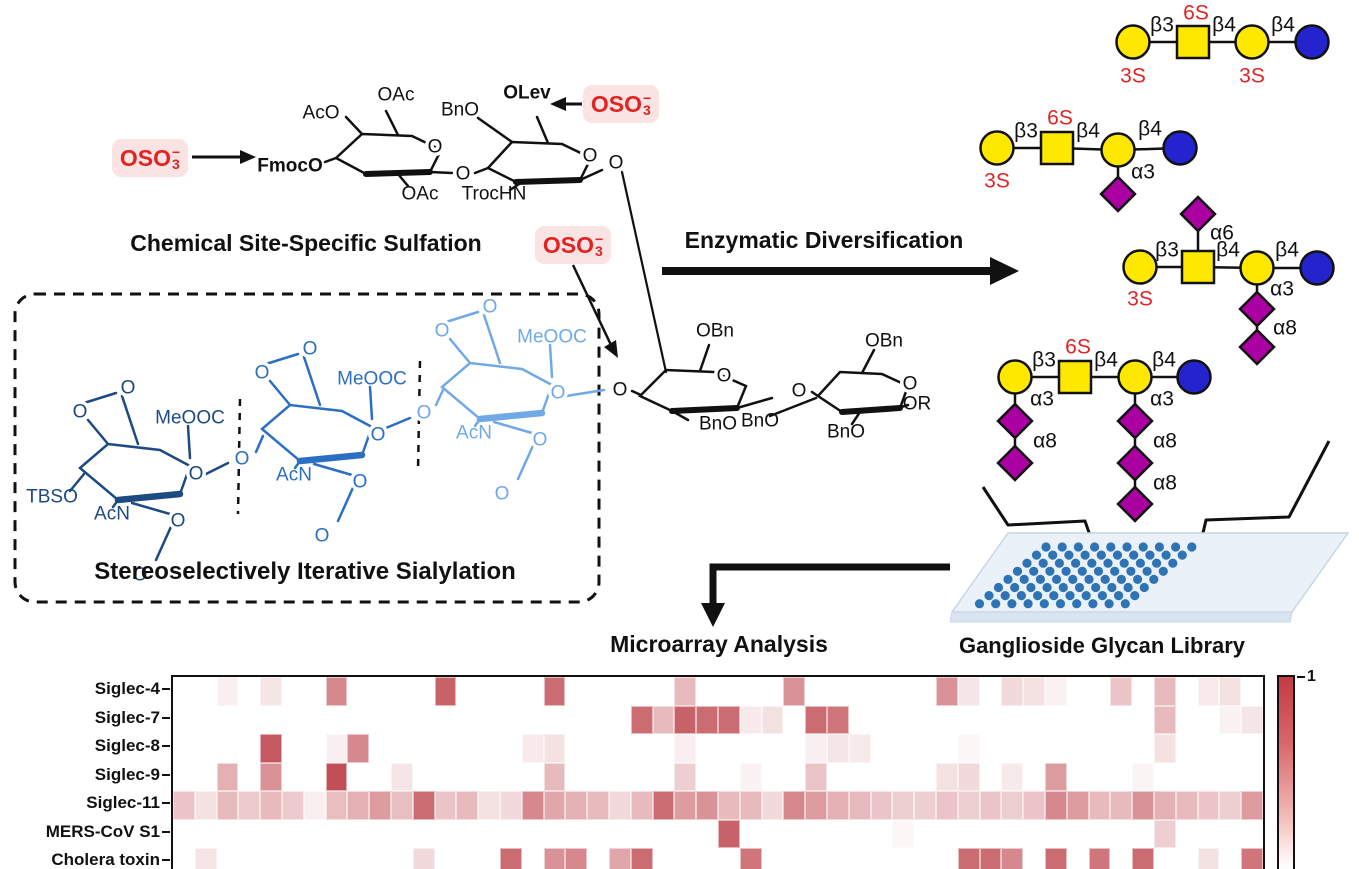 The image size is (1359, 869). Describe the element at coordinates (1196, 13) in the screenshot. I see `sulfation-label: 6S` at that location.